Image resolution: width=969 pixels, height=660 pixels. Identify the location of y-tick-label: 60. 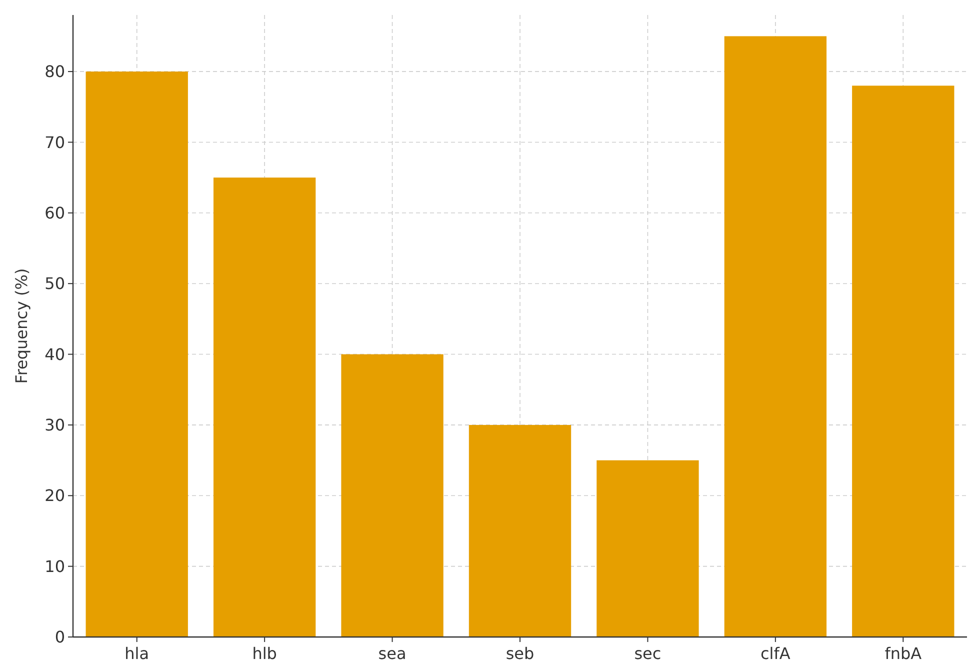
(54, 213).